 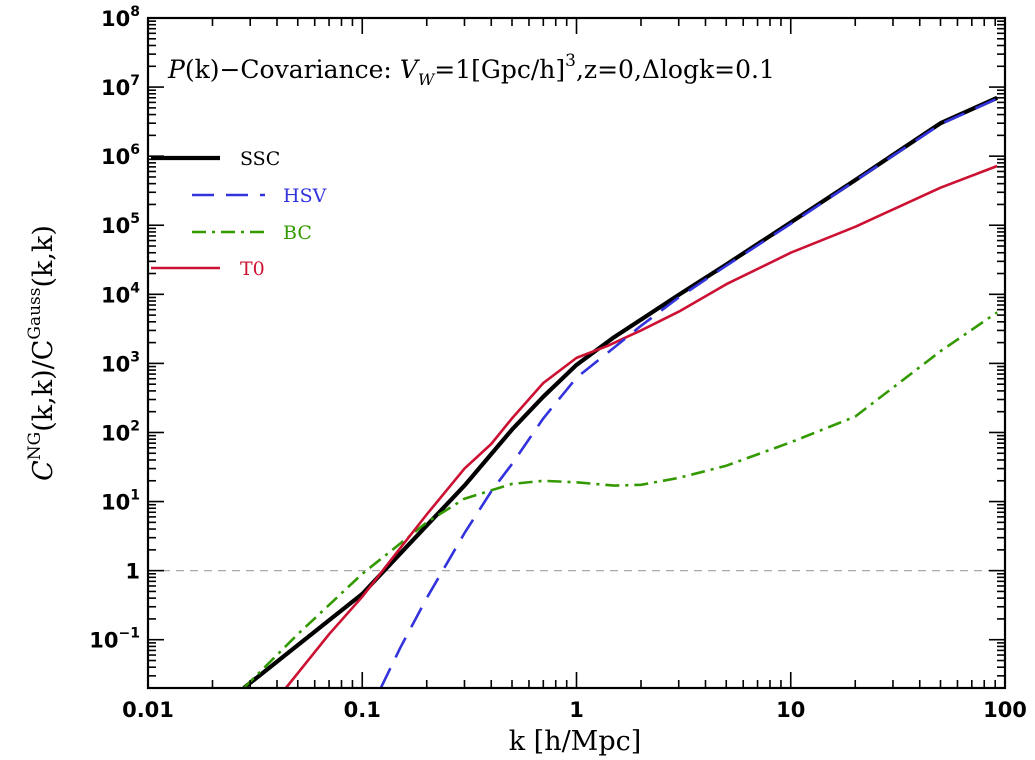 What do you see at coordinates (120, 155) in the screenshot?
I see `y-tick-label: 10⁶` at bounding box center [120, 155].